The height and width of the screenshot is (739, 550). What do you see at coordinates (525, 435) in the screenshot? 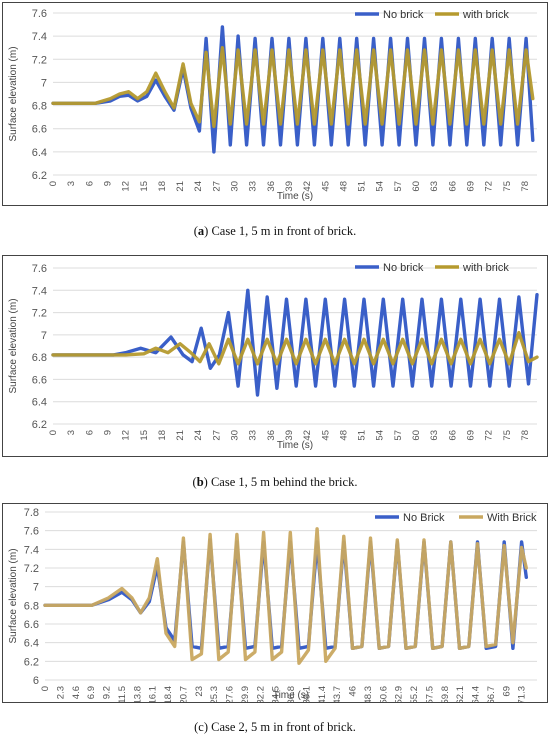
I see `x-tick-label: 78` at bounding box center [525, 435].